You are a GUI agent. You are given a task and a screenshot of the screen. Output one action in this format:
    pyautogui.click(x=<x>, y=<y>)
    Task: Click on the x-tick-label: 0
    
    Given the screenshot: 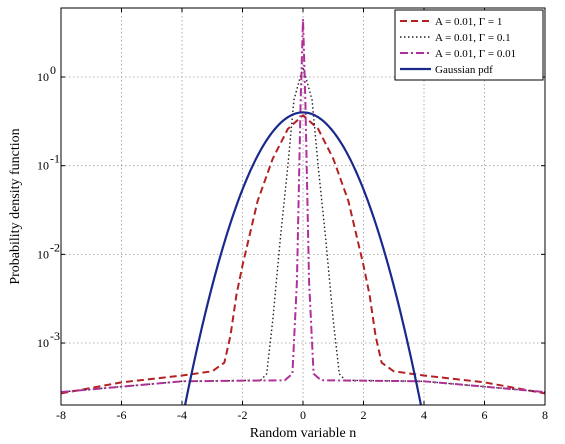 What is the action you would take?
    pyautogui.click(x=303, y=415)
    